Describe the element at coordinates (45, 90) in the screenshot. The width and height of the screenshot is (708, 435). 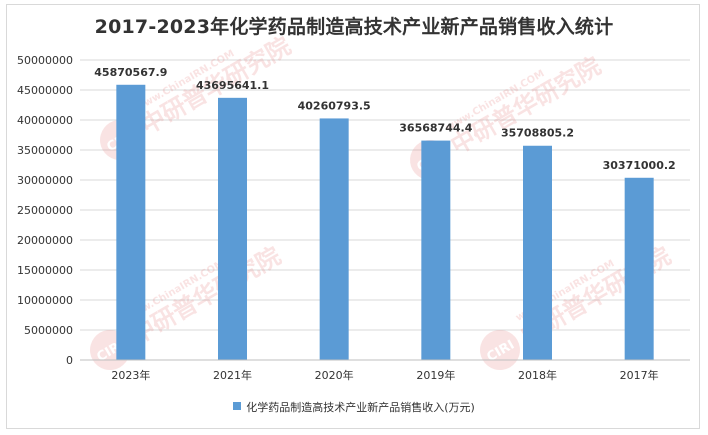
I see `y-tick-label: 45000000` at that location.